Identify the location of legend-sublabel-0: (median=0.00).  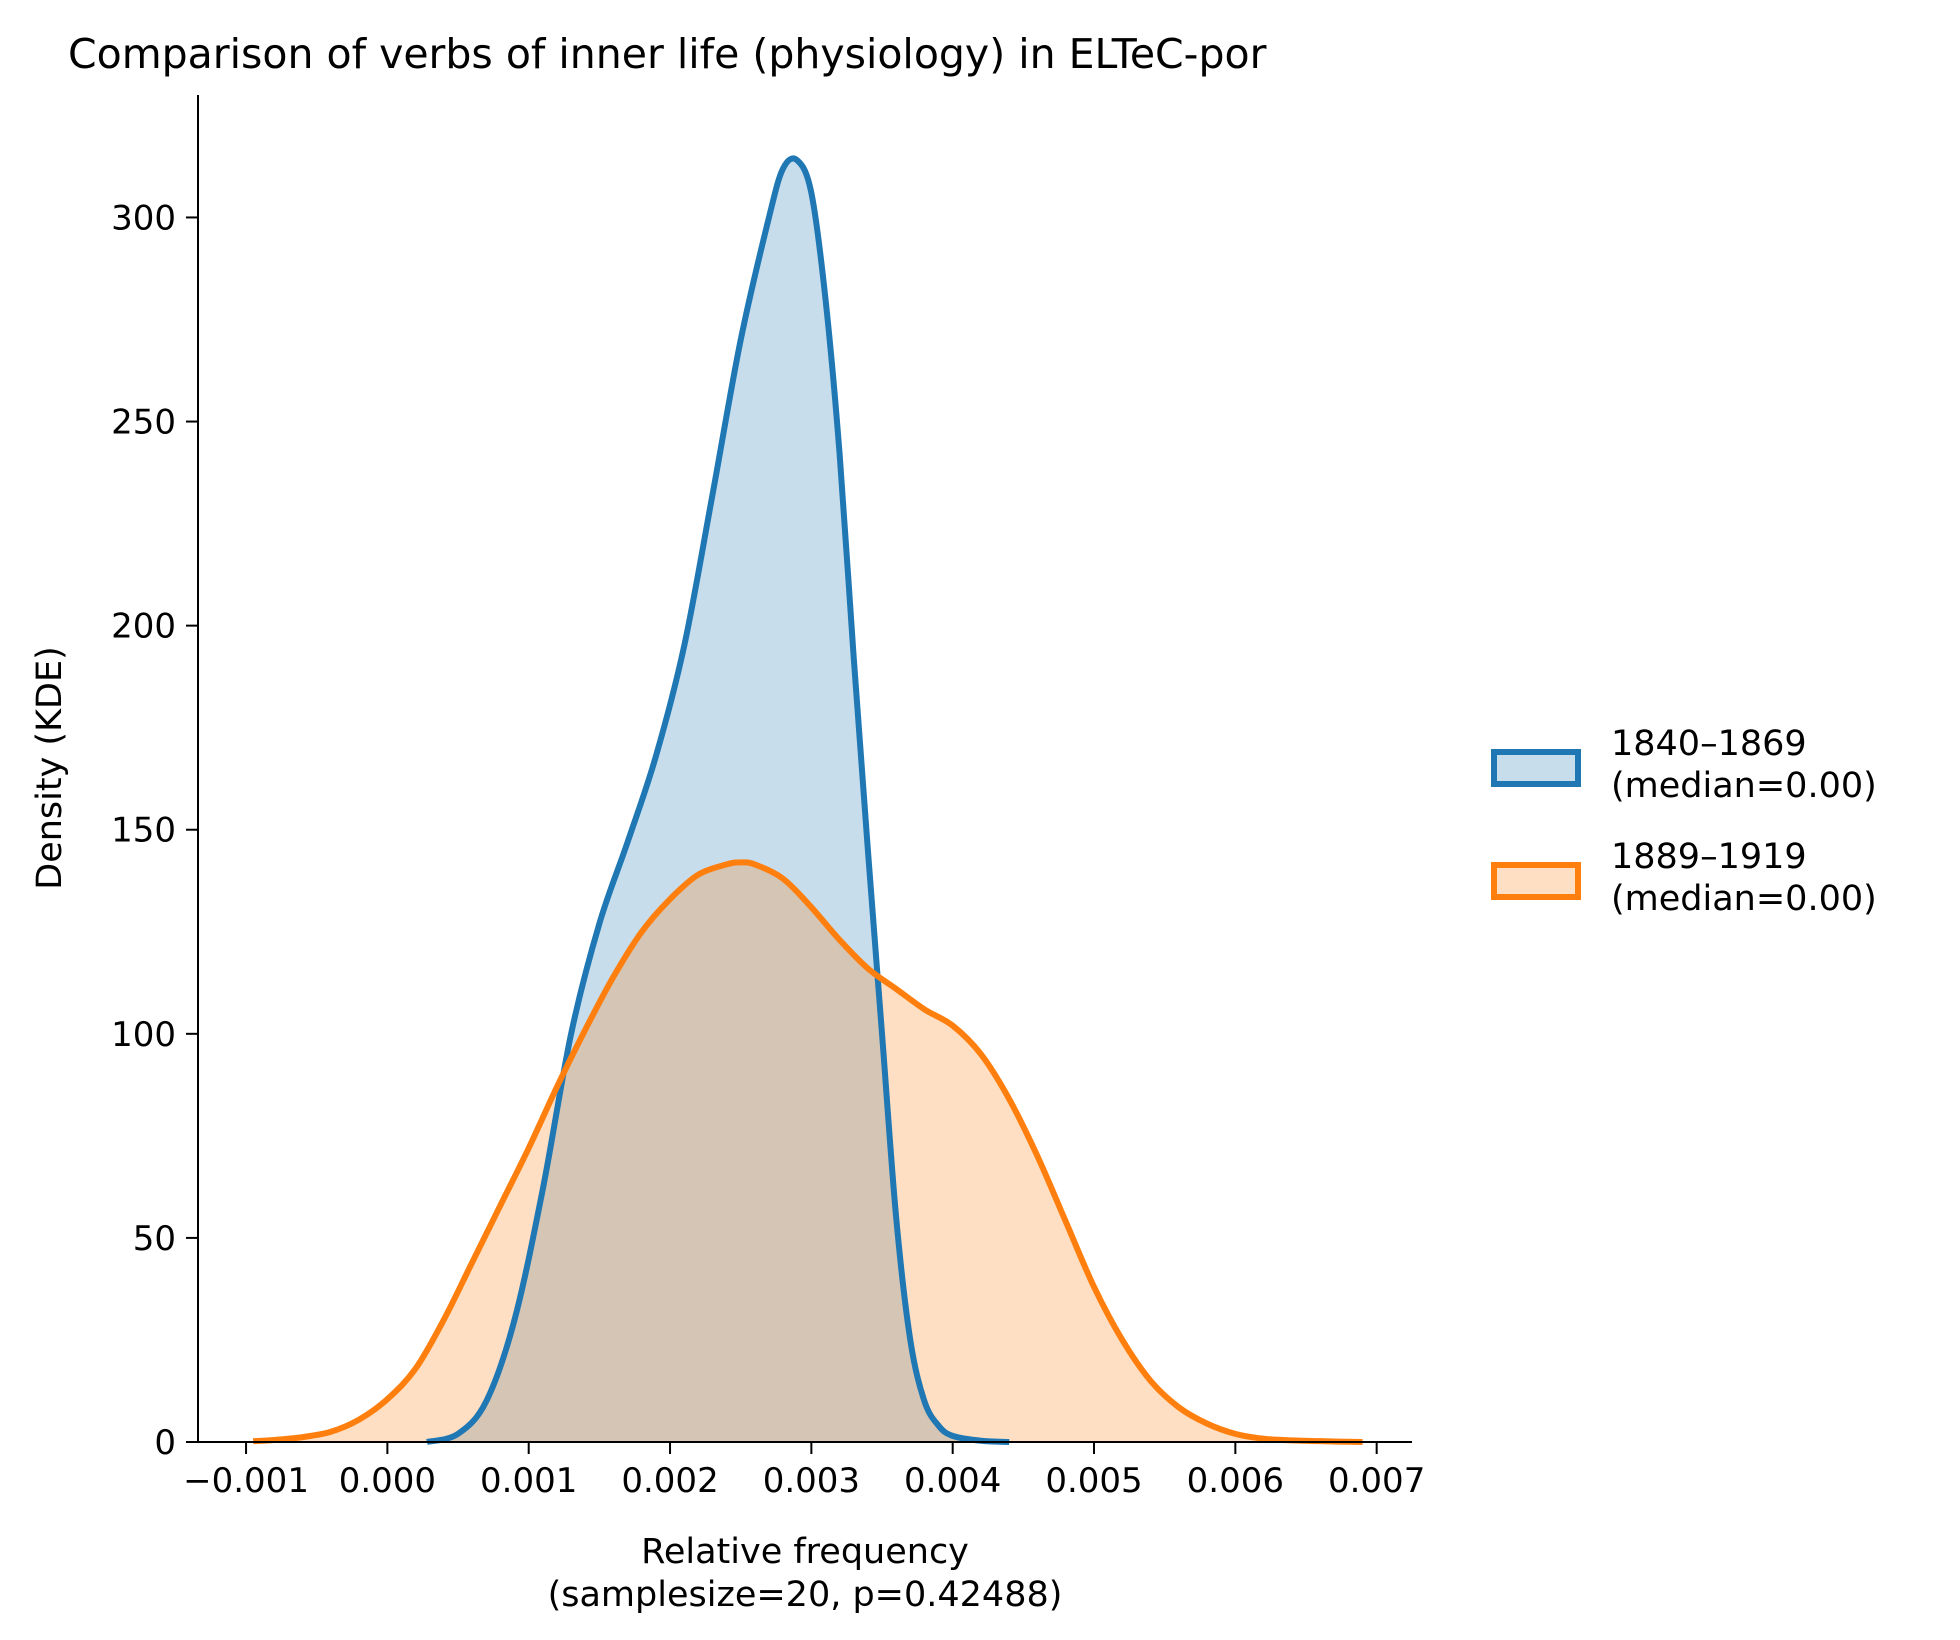
(1744, 786).